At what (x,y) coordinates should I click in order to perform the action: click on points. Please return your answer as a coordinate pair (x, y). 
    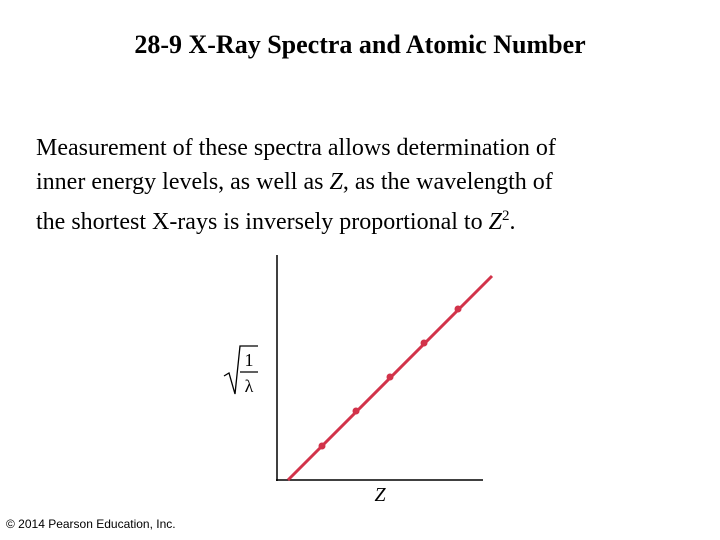
    Looking at the image, I should click on (390, 377).